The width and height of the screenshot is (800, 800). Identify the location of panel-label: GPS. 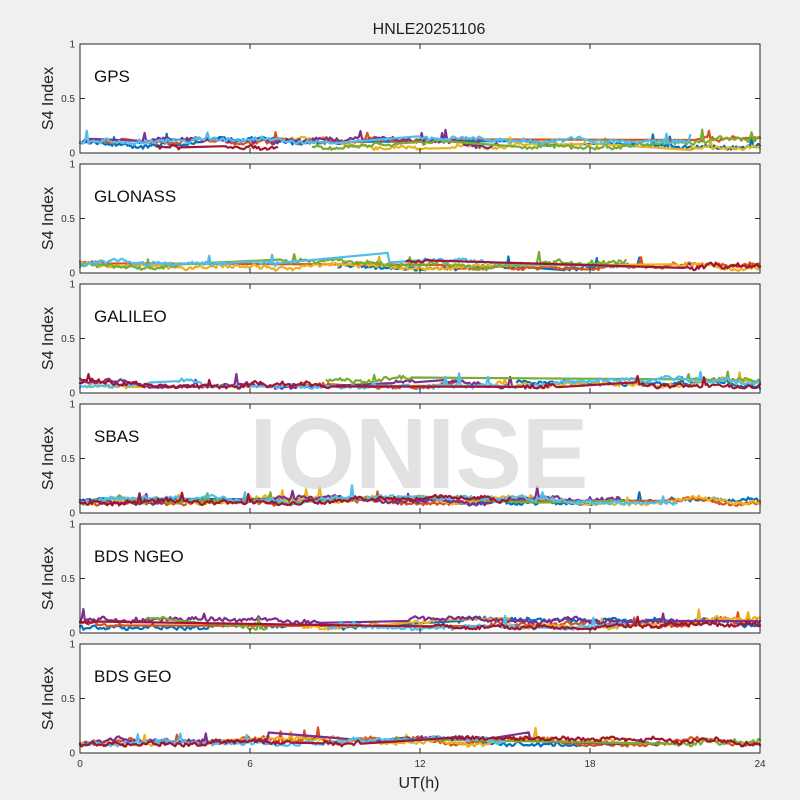
(112, 76).